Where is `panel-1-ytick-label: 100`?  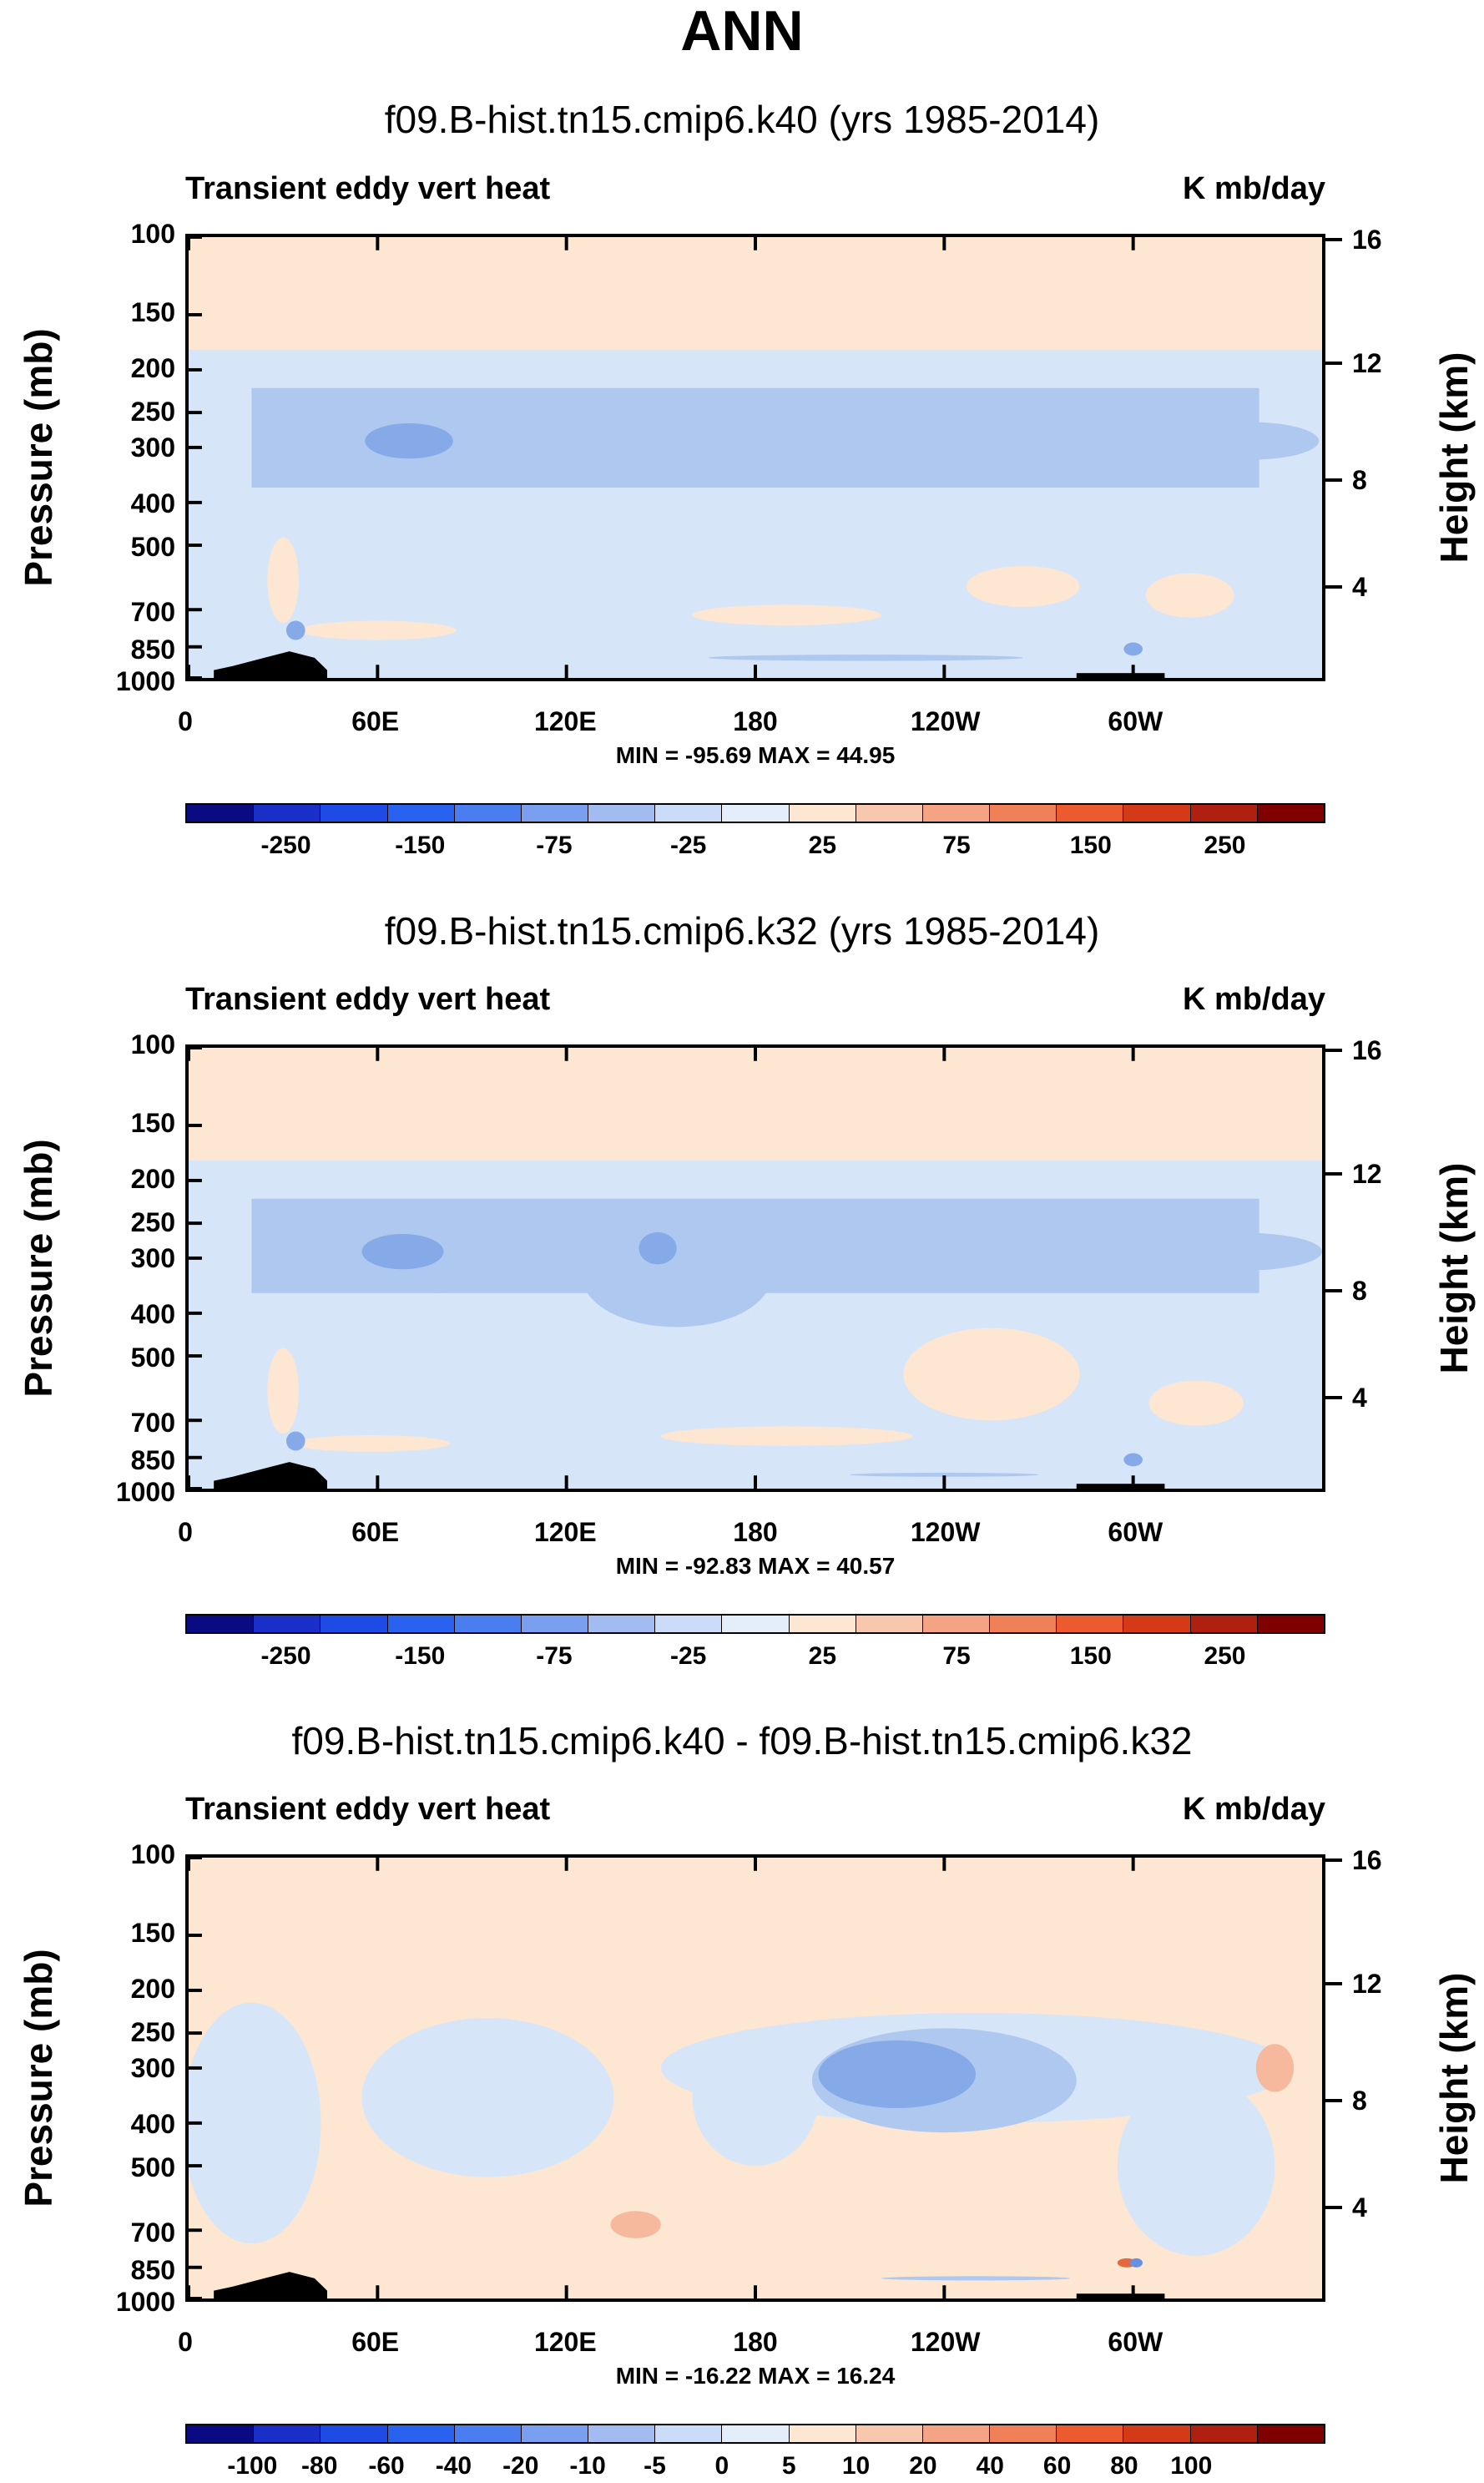 panel-1-ytick-label: 100 is located at coordinates (152, 234).